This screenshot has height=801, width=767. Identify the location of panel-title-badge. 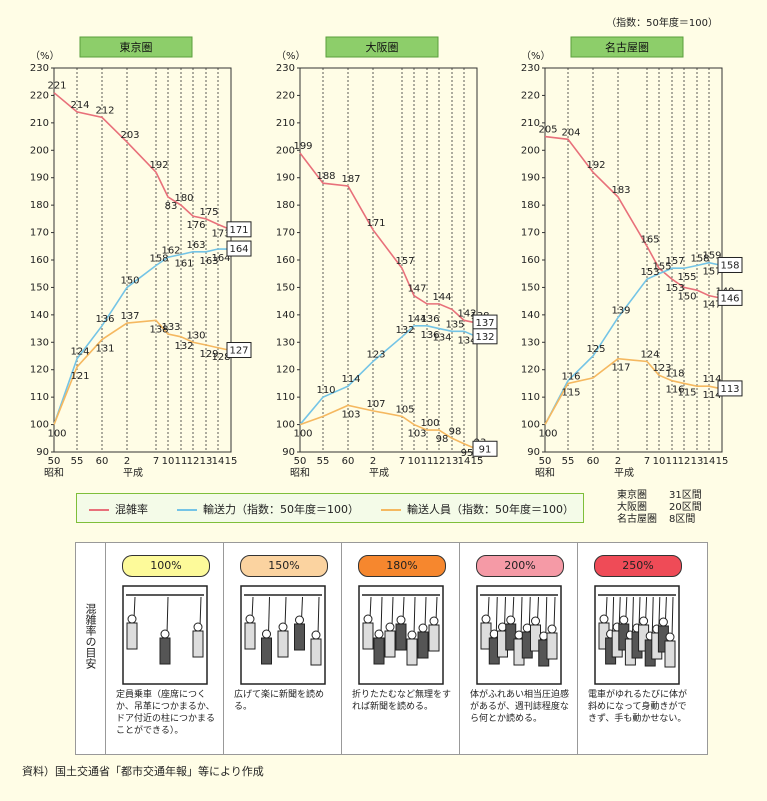
(627, 47).